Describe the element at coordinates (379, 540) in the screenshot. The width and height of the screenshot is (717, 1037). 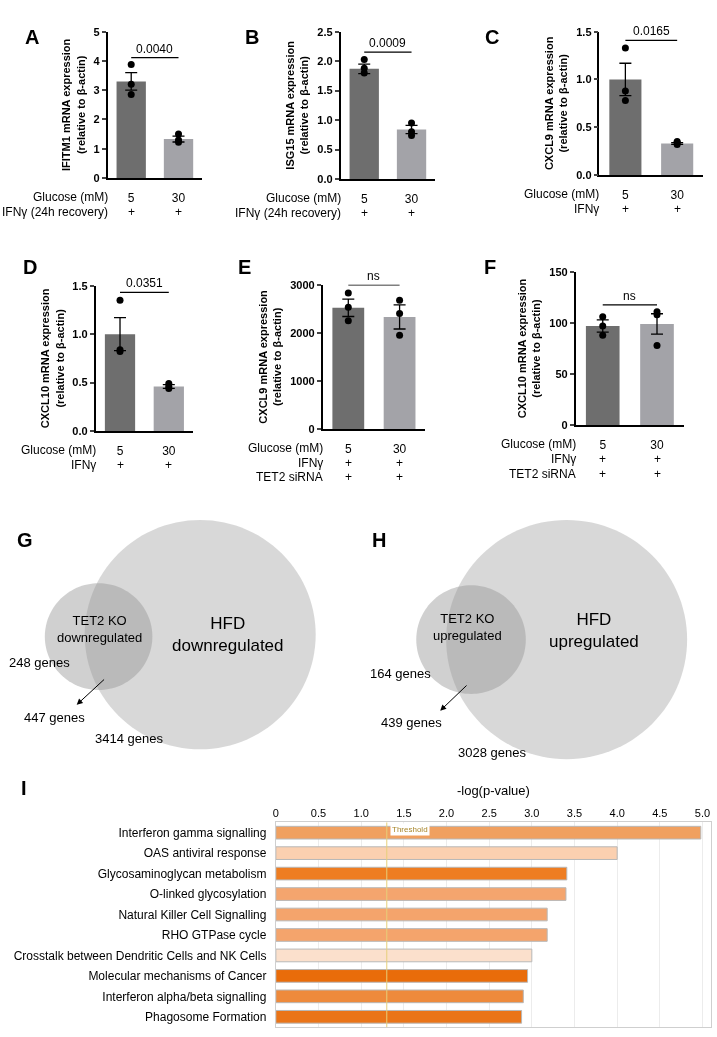
I see `text: H` at that location.